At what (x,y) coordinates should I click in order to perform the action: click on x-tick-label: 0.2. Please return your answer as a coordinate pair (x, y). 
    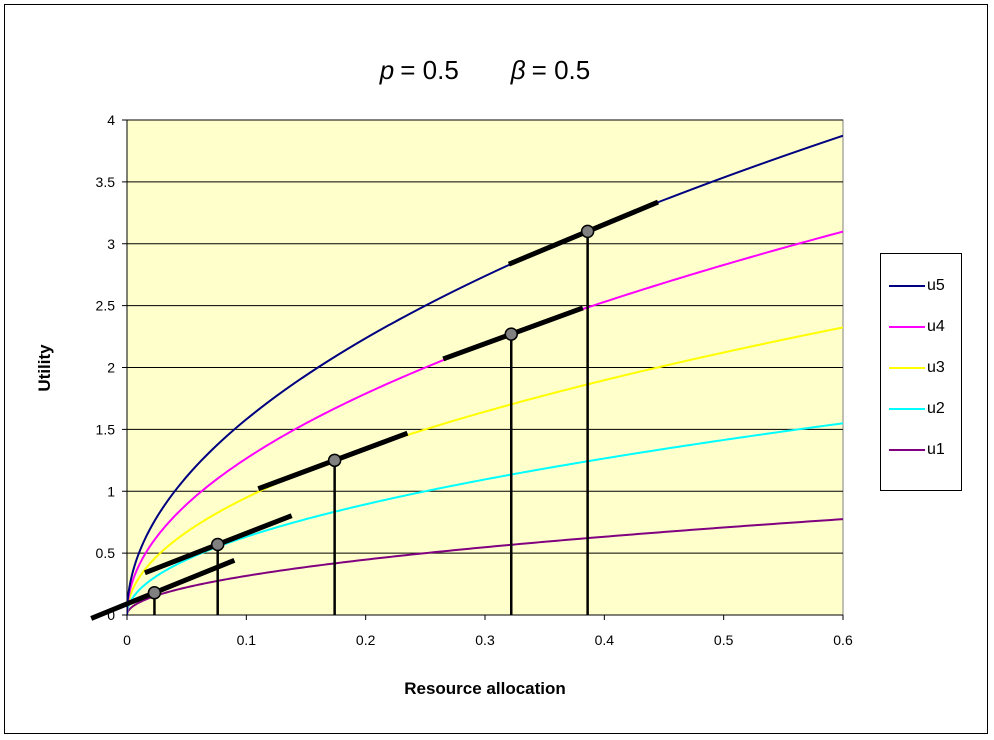
    Looking at the image, I should click on (366, 640).